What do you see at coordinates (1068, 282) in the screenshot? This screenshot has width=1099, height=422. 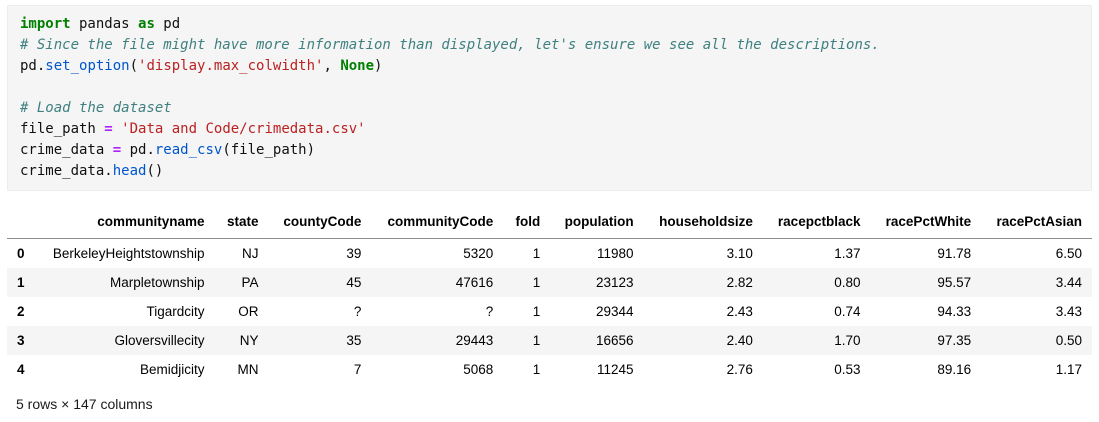 I see `table-cell: 3.44` at bounding box center [1068, 282].